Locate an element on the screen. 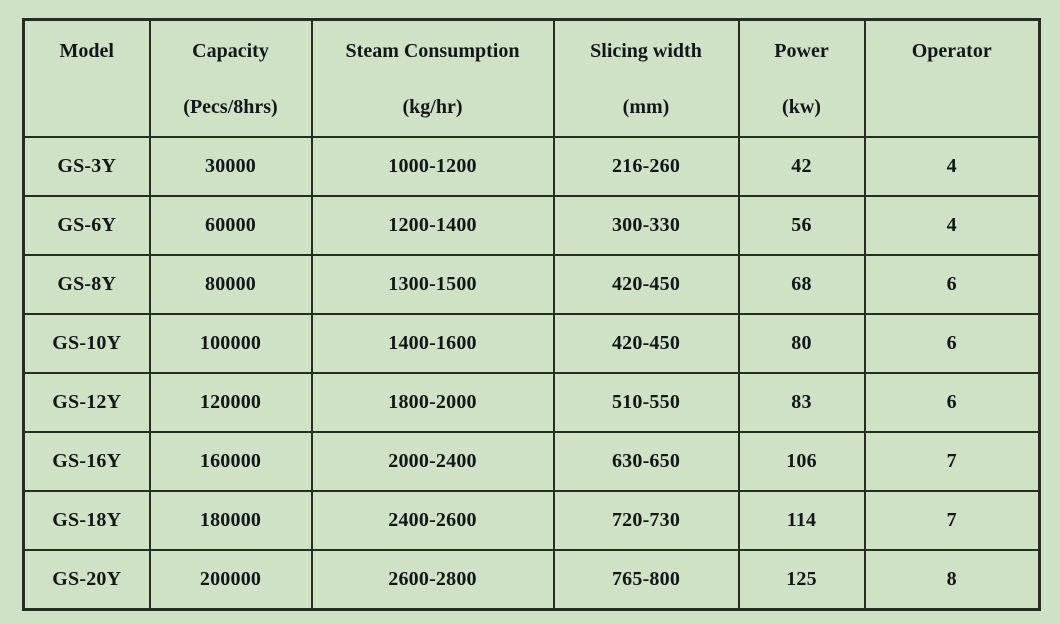 This screenshot has width=1060, height=624. table-cell-power: 114 is located at coordinates (801, 520).